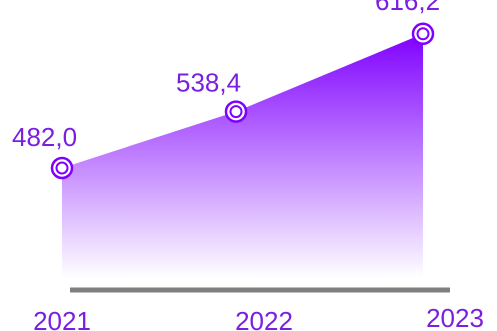 The width and height of the screenshot is (497, 331). Describe the element at coordinates (208, 83) in the screenshot. I see `data-label-2022: 538,4` at that location.